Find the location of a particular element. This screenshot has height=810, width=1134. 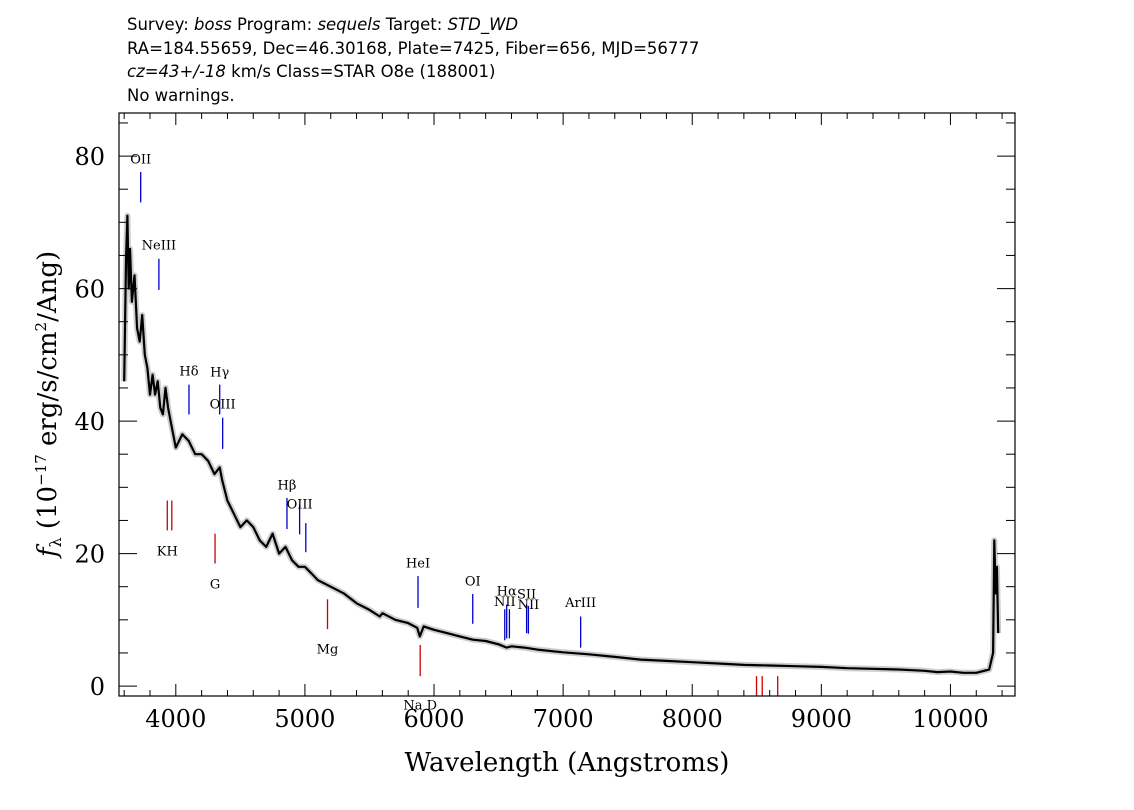

emission-line-label: Hδ is located at coordinates (188, 371).